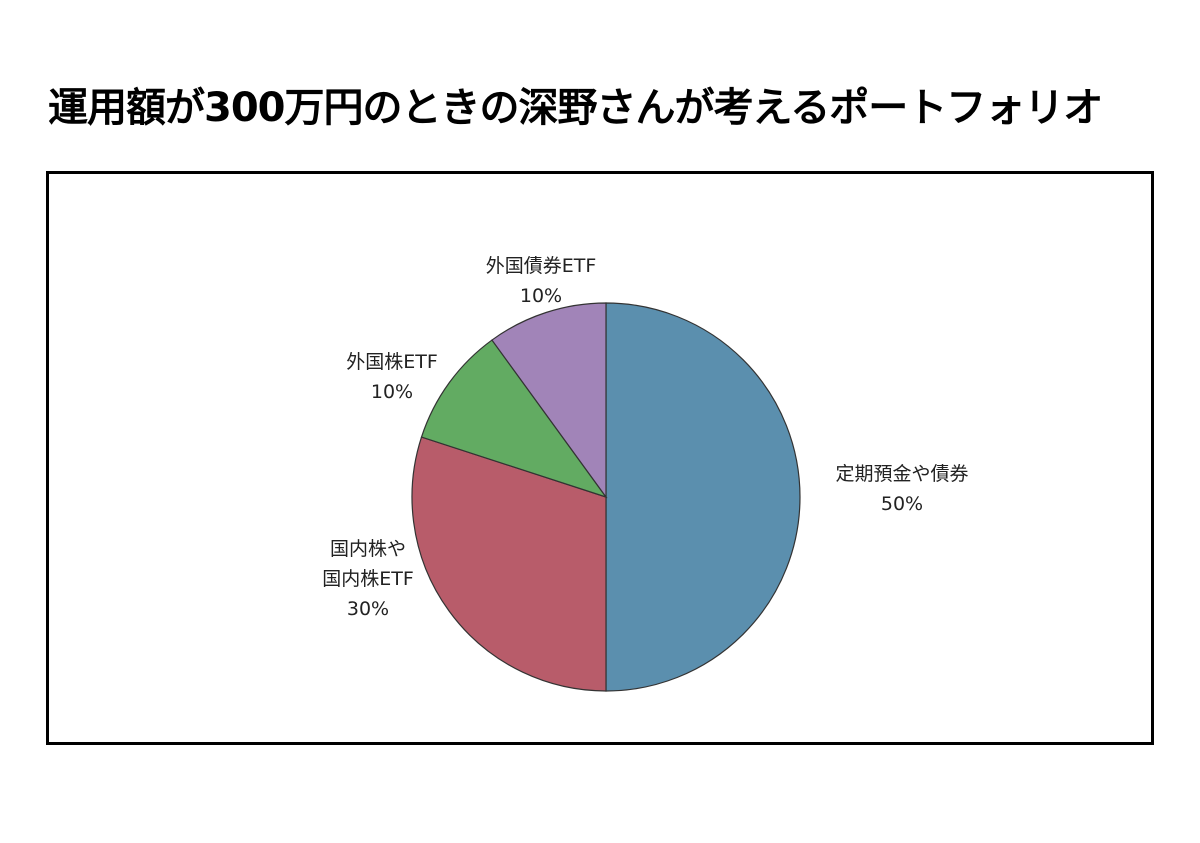  Describe the element at coordinates (575, 108) in the screenshot. I see `chart-title: 運用額が300万円のときの深野さんが考えるポートフォリオ` at that location.